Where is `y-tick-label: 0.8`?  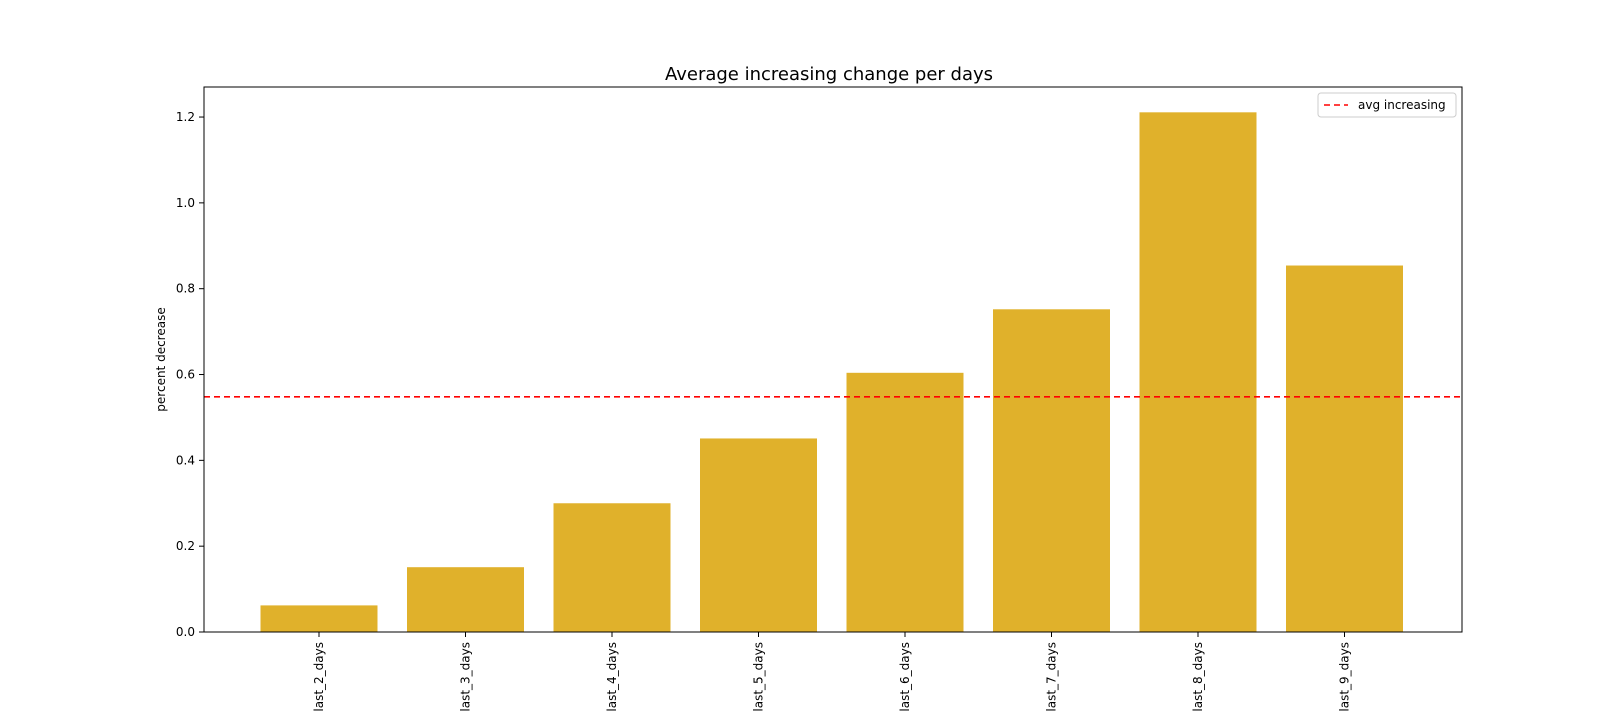 y-tick-label: 0.8 is located at coordinates (185, 289).